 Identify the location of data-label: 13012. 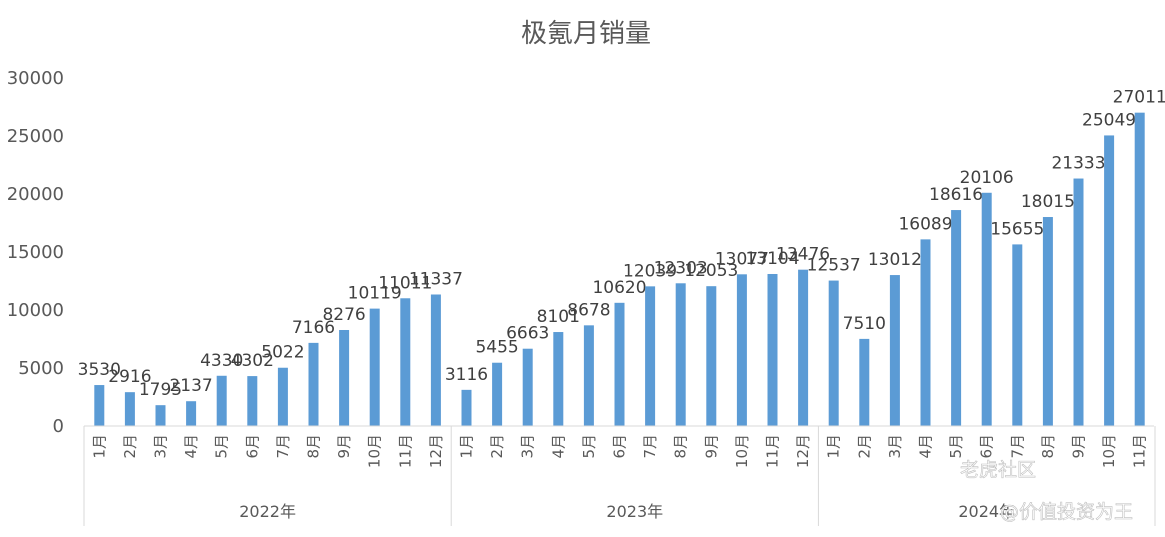
(895, 260).